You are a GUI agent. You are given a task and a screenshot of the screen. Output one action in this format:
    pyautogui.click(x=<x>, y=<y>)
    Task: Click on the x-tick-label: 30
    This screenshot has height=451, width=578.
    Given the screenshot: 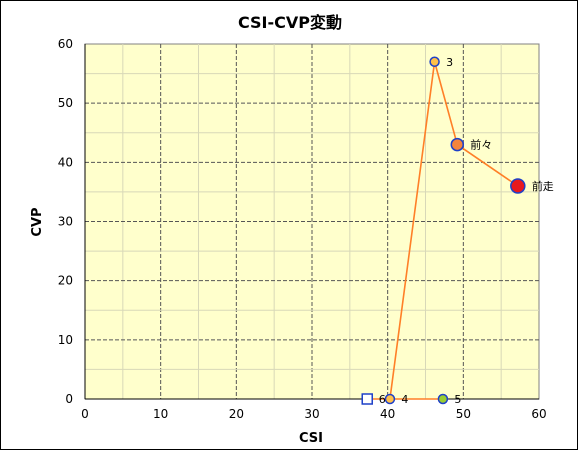 What is the action you would take?
    pyautogui.click(x=311, y=414)
    